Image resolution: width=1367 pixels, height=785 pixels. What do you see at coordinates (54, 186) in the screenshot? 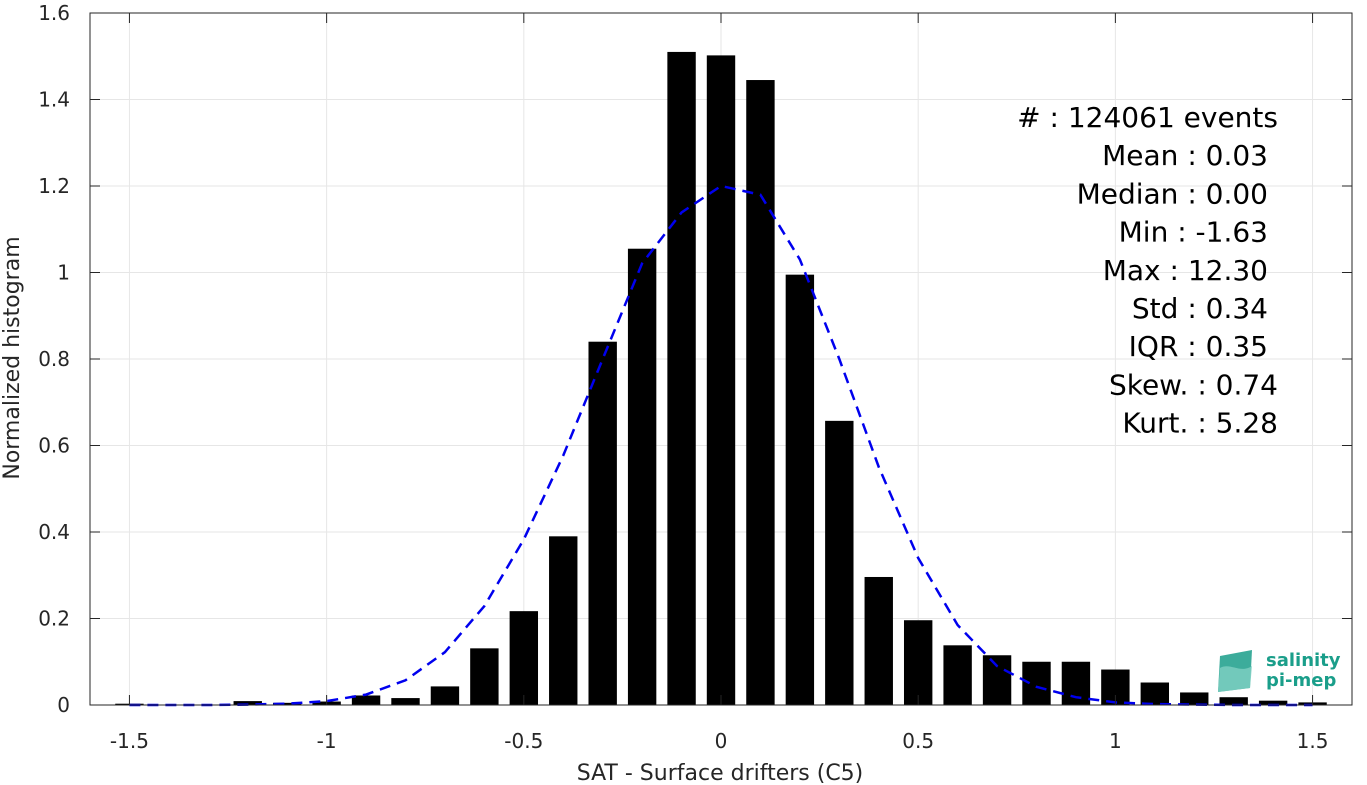
I see `y-tick-label: 1.2` at bounding box center [54, 186].